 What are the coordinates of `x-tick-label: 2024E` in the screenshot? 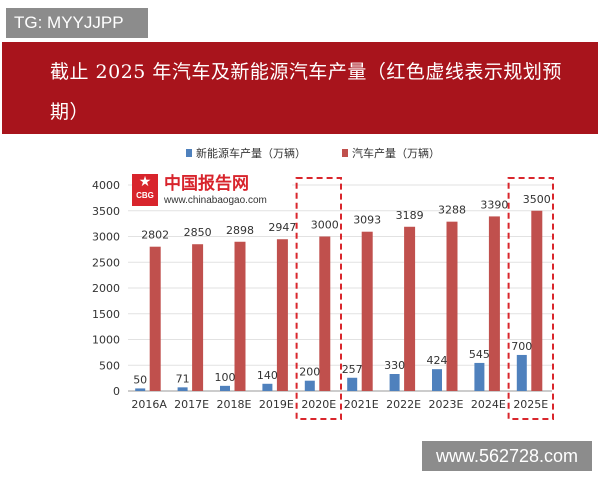 It's located at (488, 404).